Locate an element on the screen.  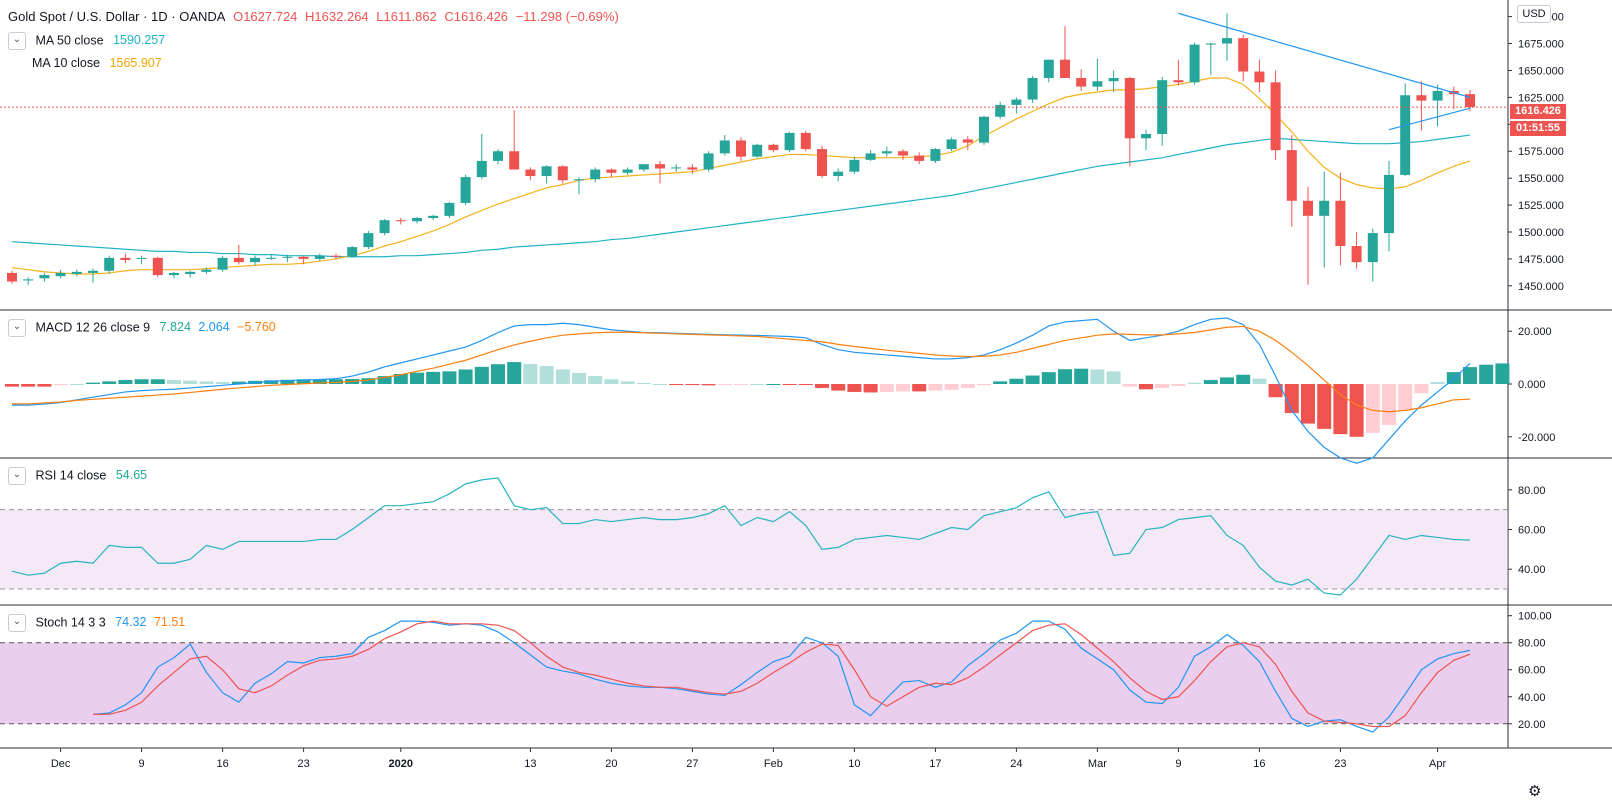
rsi-value: 54.65 is located at coordinates (131, 475).